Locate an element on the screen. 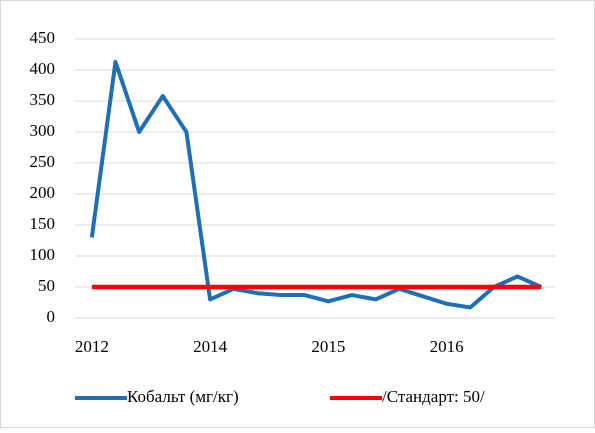  y-tick-label: 0 is located at coordinates (51, 316).